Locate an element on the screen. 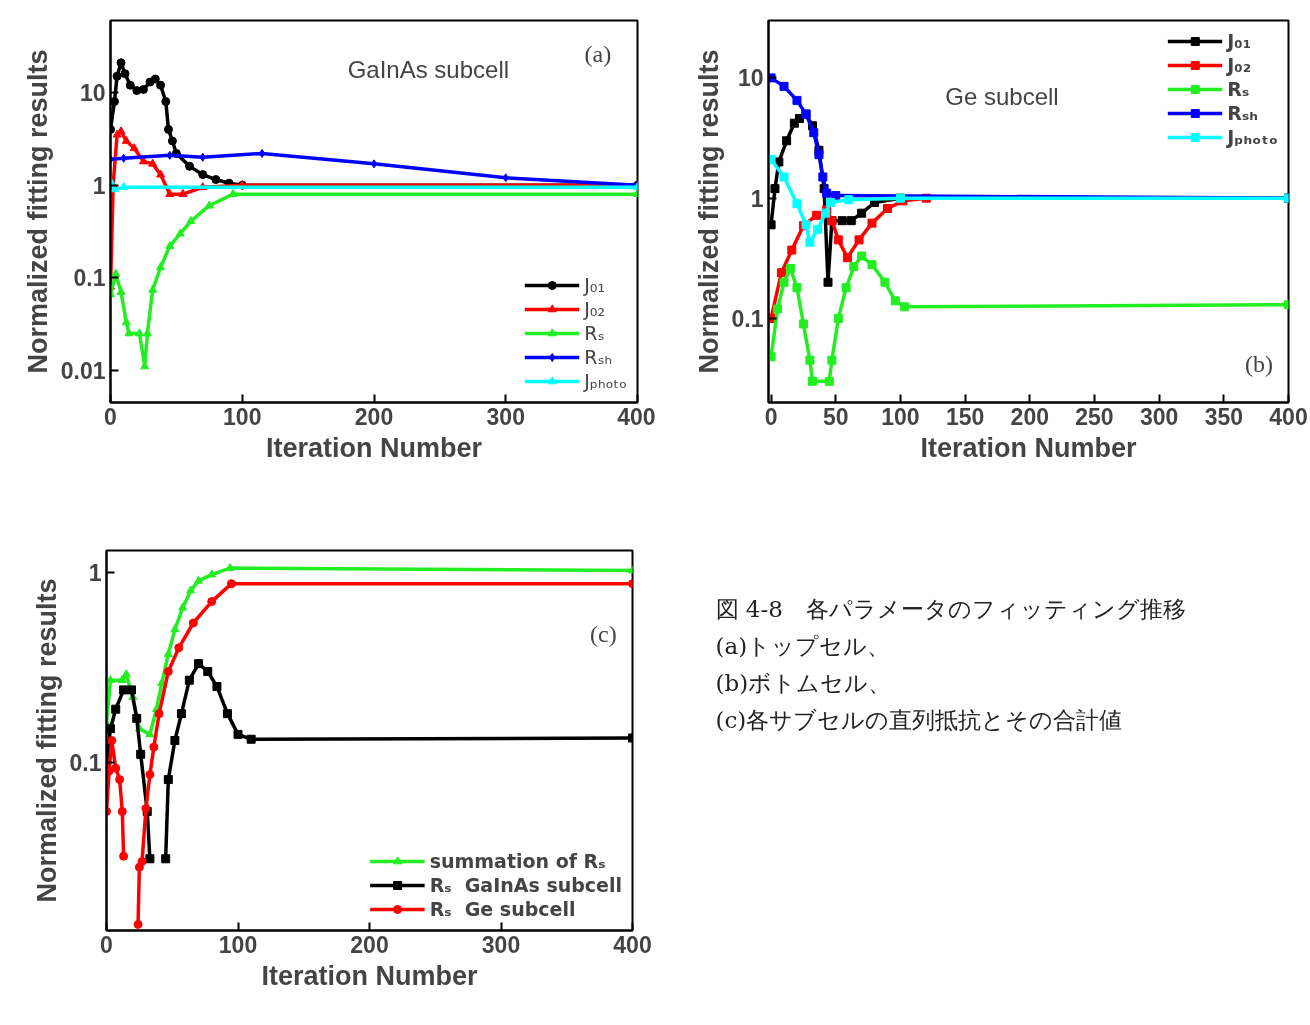 The image size is (1310, 1025). x-tick-label: 50 is located at coordinates (835, 416).